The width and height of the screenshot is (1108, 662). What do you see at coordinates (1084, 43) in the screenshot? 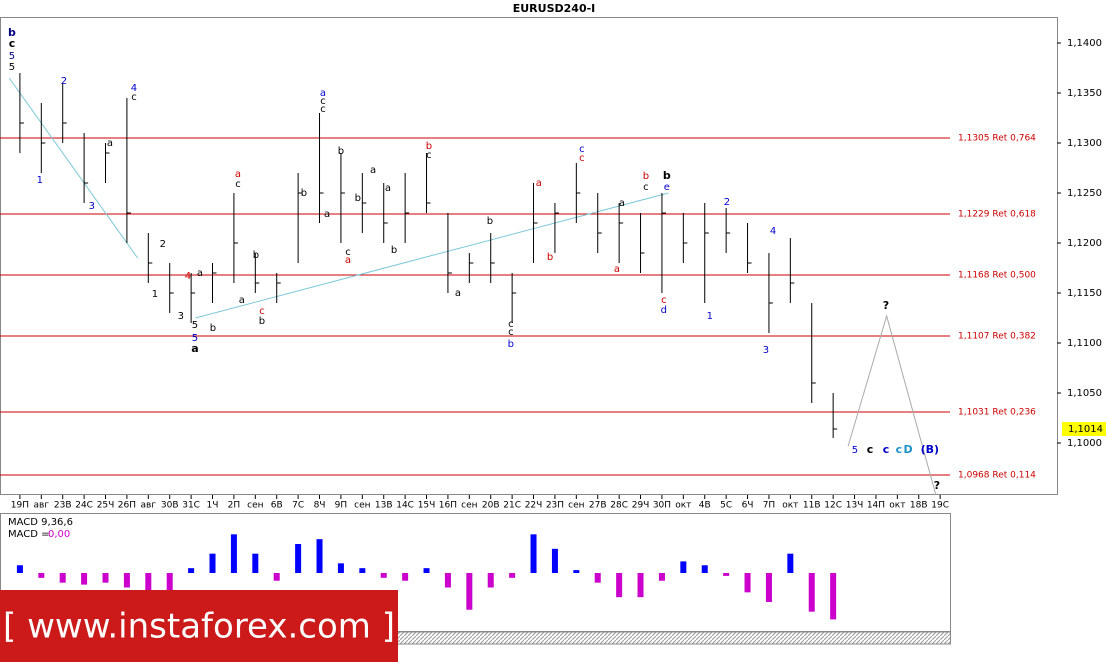
I see `y-tick-label: 1,1400` at bounding box center [1084, 43].